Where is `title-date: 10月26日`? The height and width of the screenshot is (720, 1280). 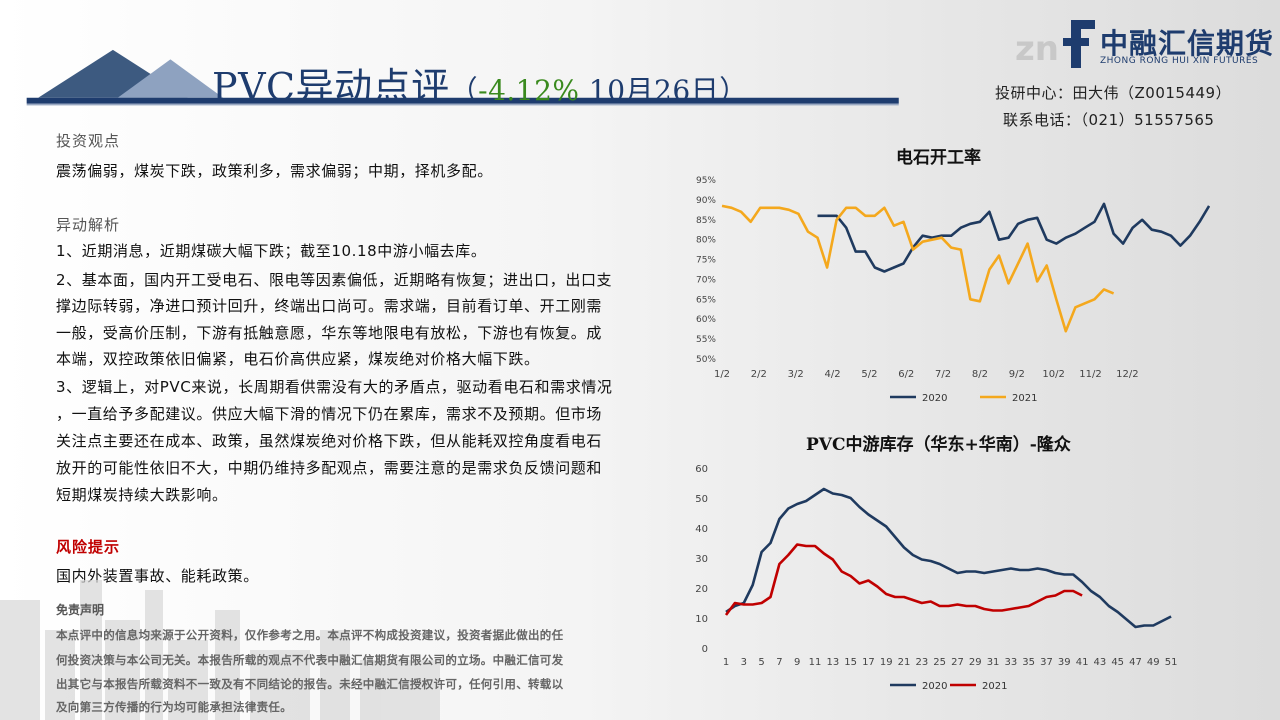 title-date: 10月26日 is located at coordinates (649, 90).